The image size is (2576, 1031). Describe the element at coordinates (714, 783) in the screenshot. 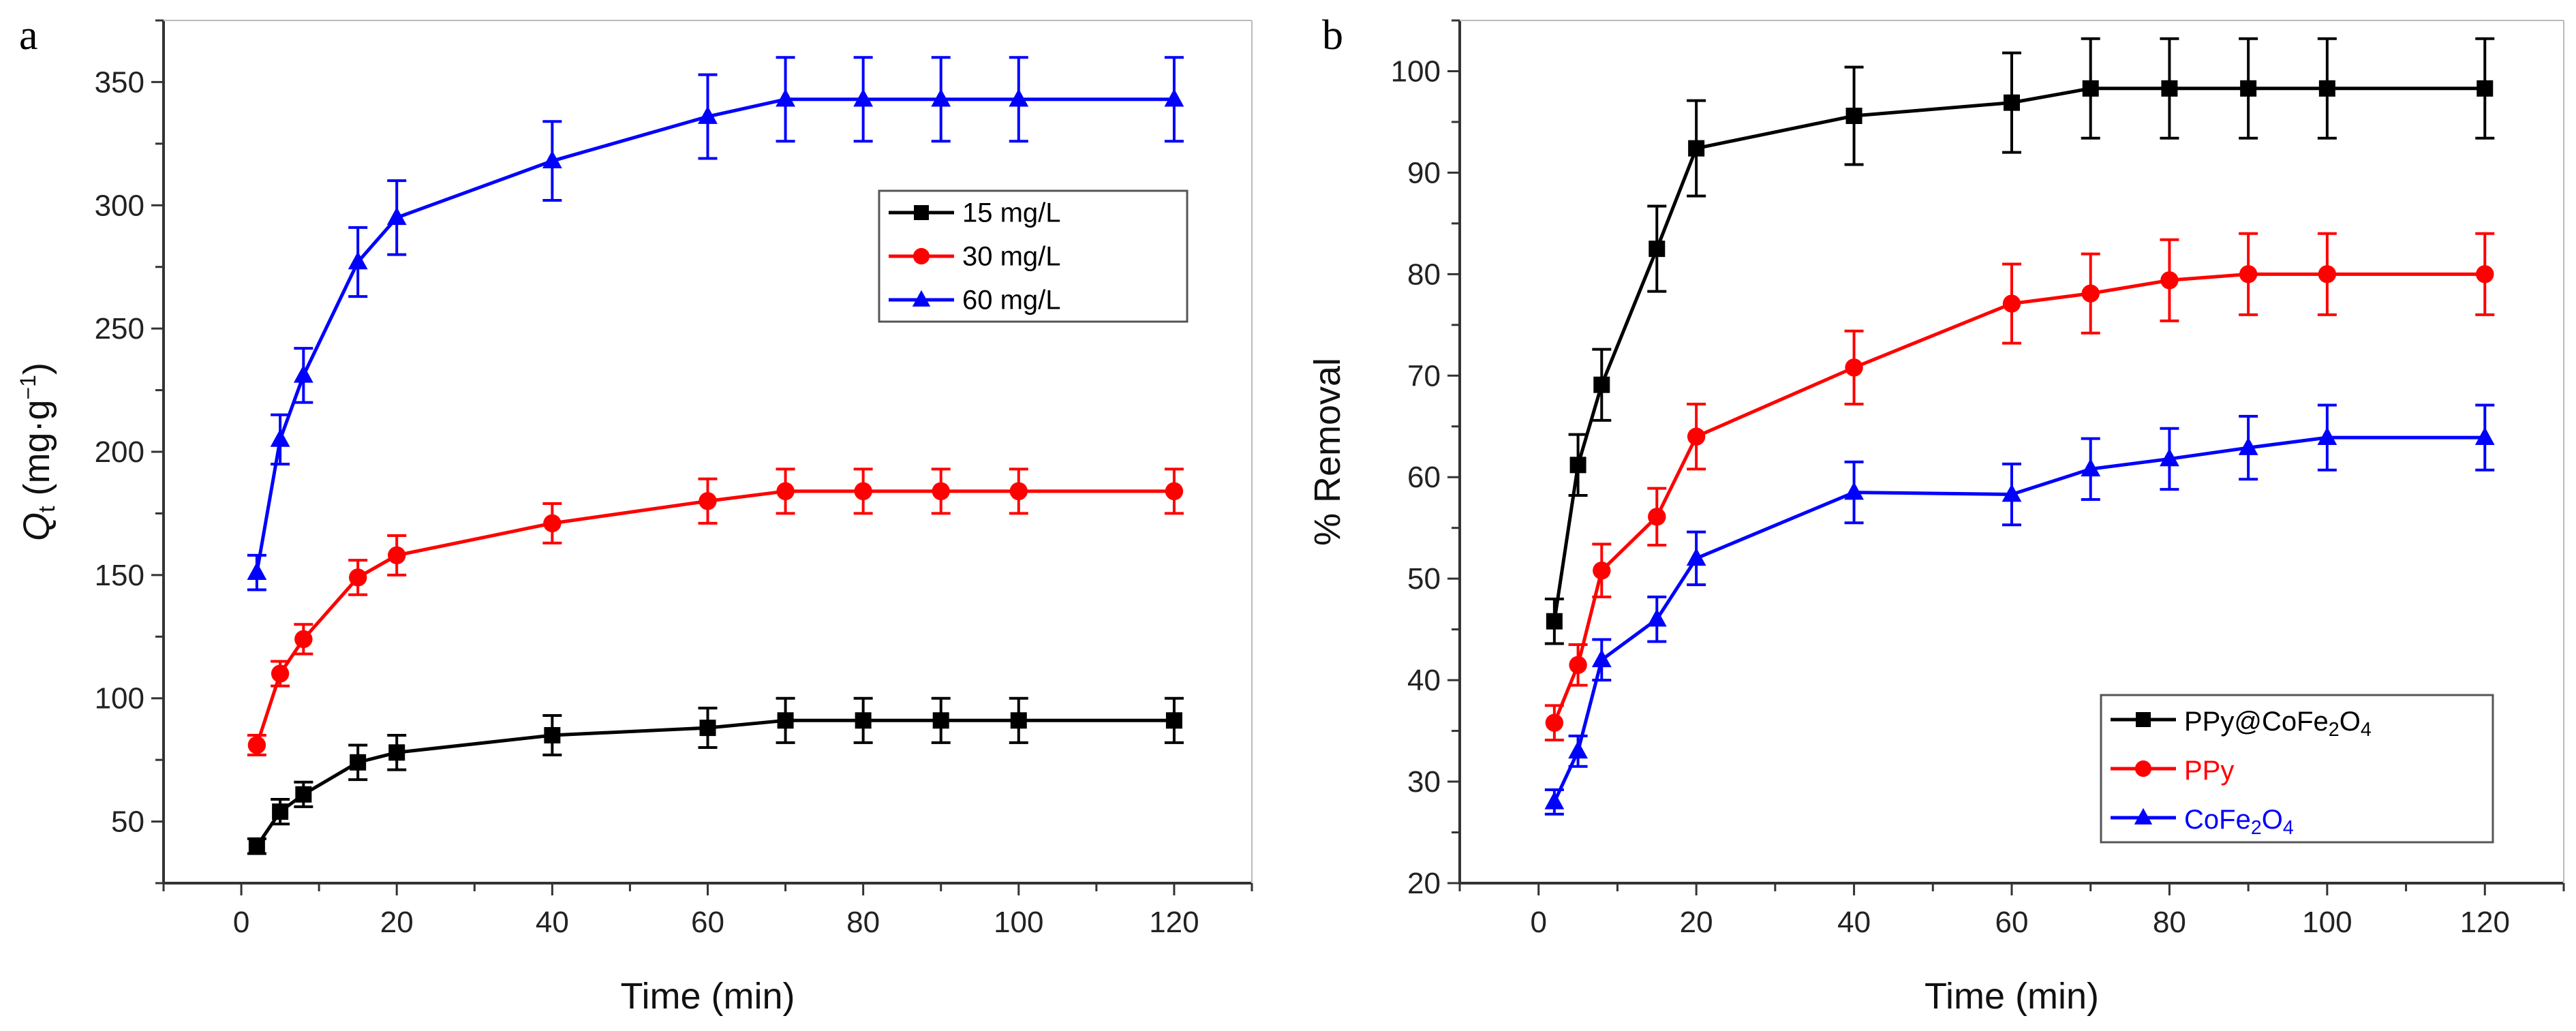

I see `series-line` at that location.